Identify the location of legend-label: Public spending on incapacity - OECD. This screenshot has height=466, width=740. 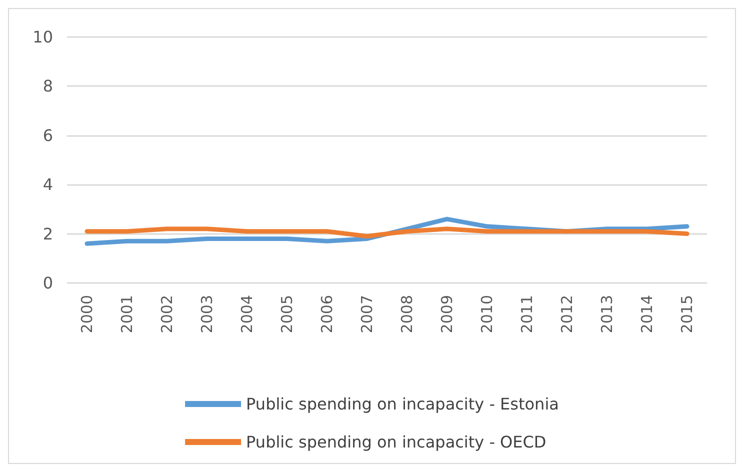
(396, 442).